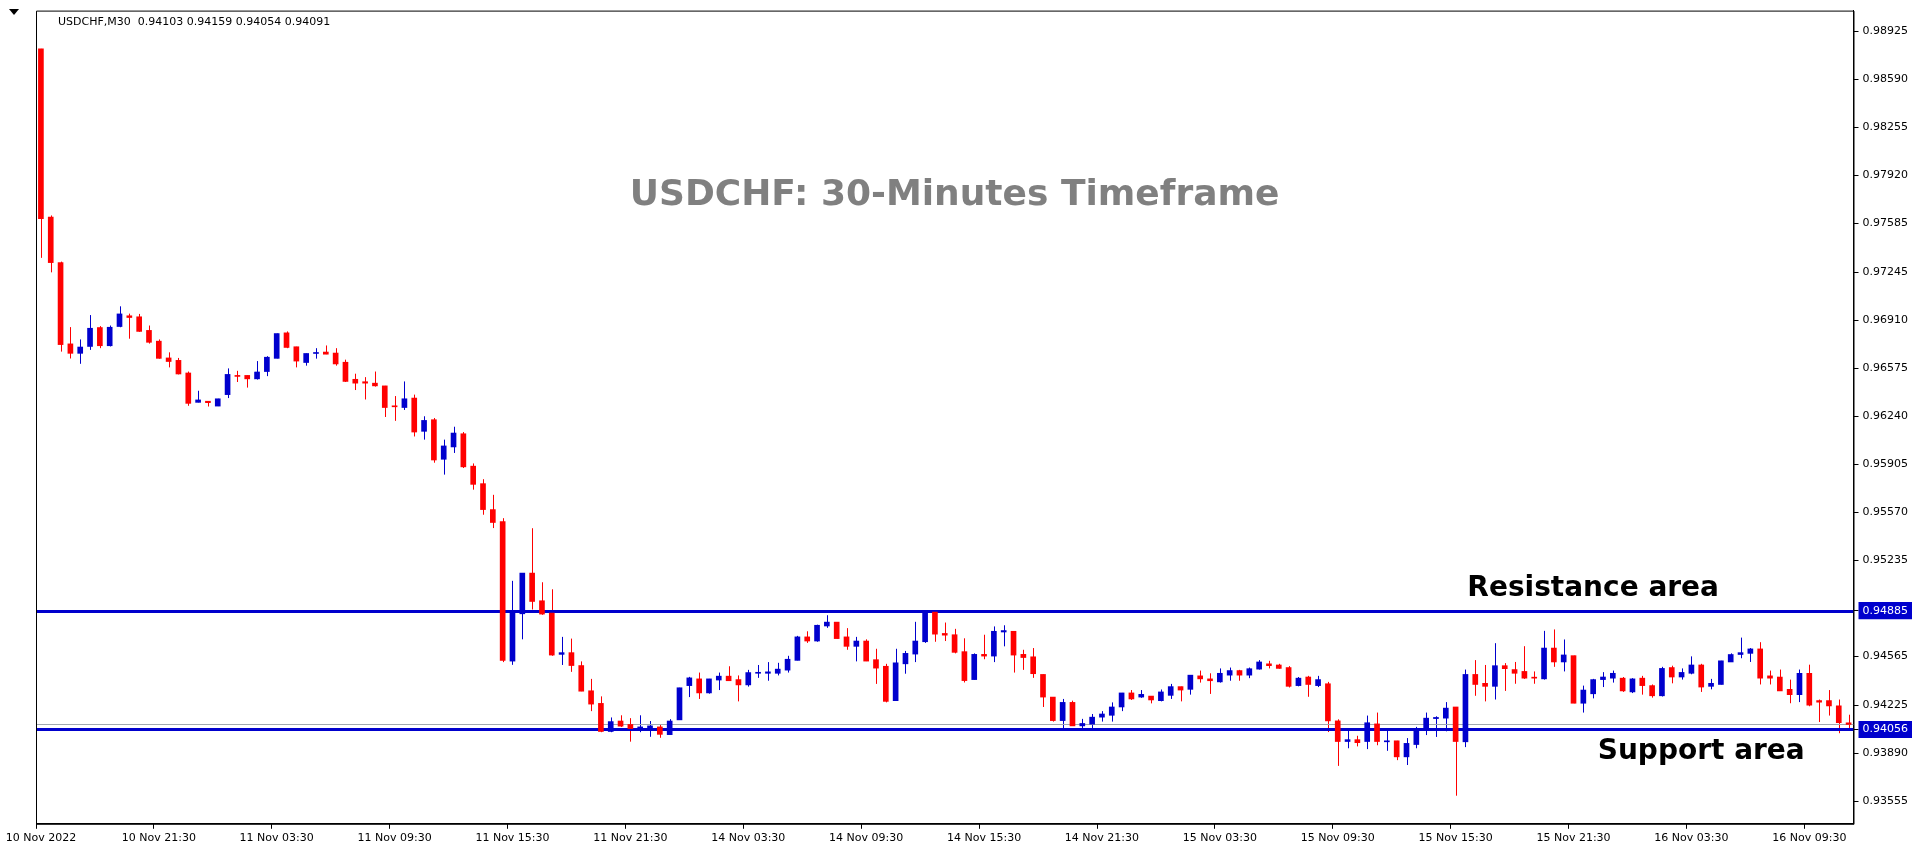  Describe the element at coordinates (1102, 838) in the screenshot. I see `x-tick-label: 14 Nov 21:30` at that location.